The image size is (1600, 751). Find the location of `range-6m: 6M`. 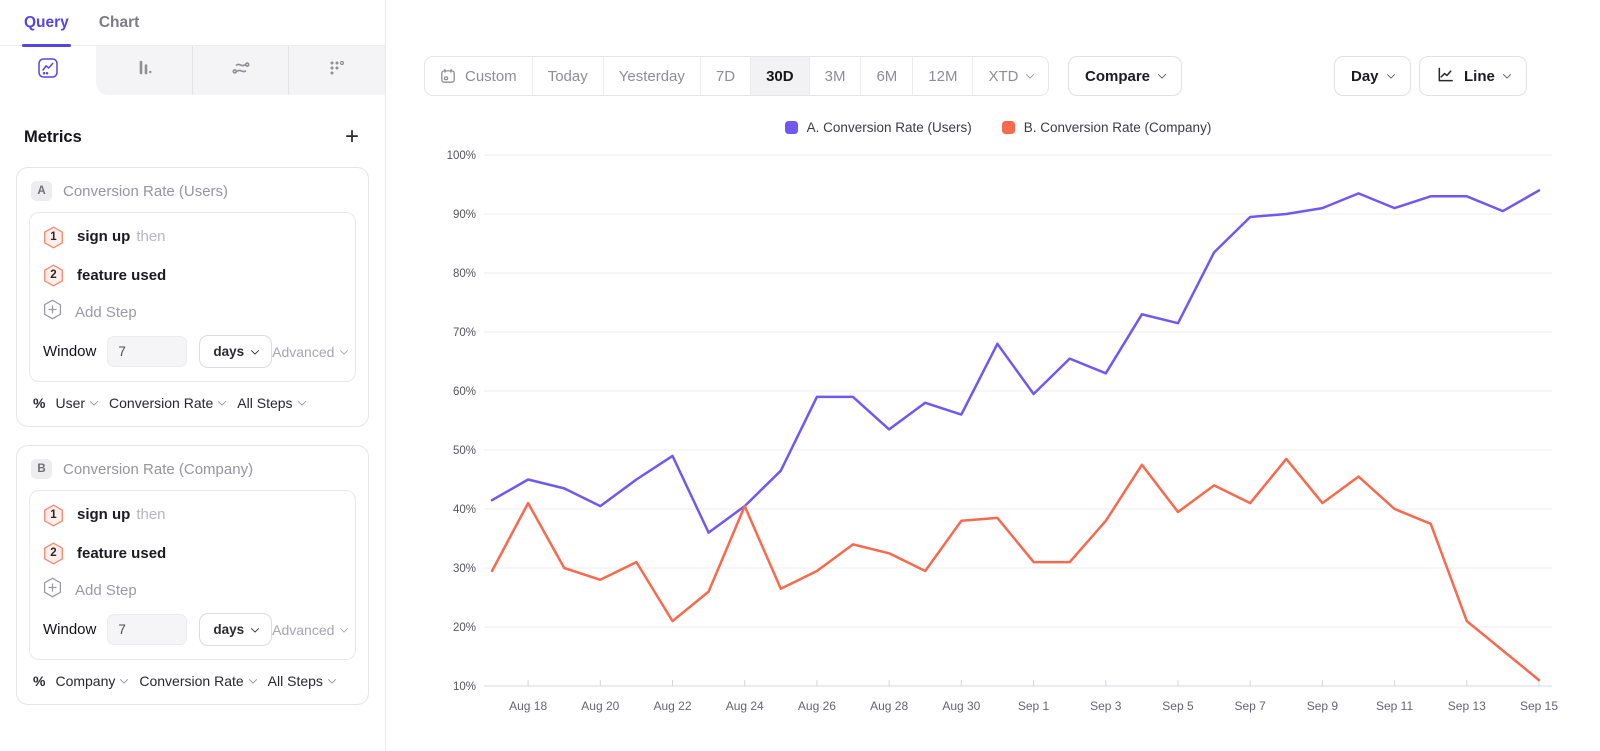

range-6m: 6M is located at coordinates (886, 76).